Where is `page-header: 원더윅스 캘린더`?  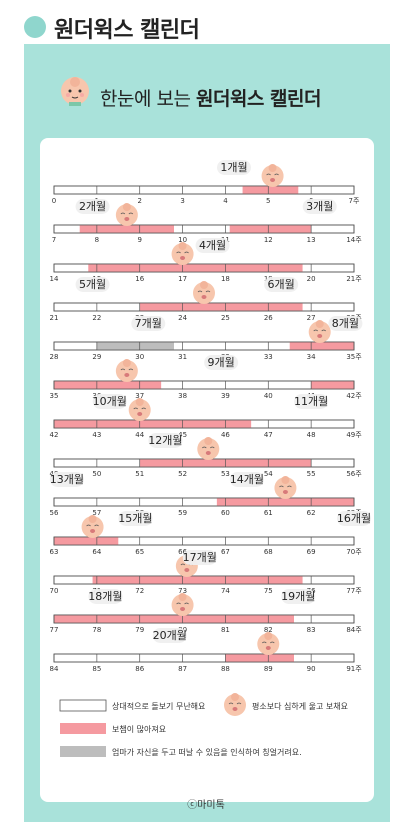 page-header: 원더윅스 캘린더 is located at coordinates (206, 25).